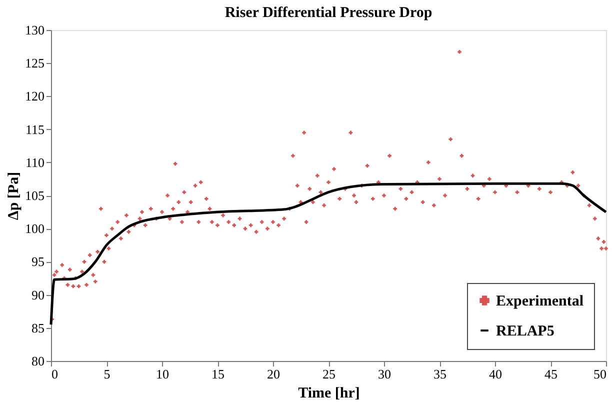 The image size is (614, 405). Describe the element at coordinates (525, 332) in the screenshot. I see `legend-label: RELAP5` at that location.